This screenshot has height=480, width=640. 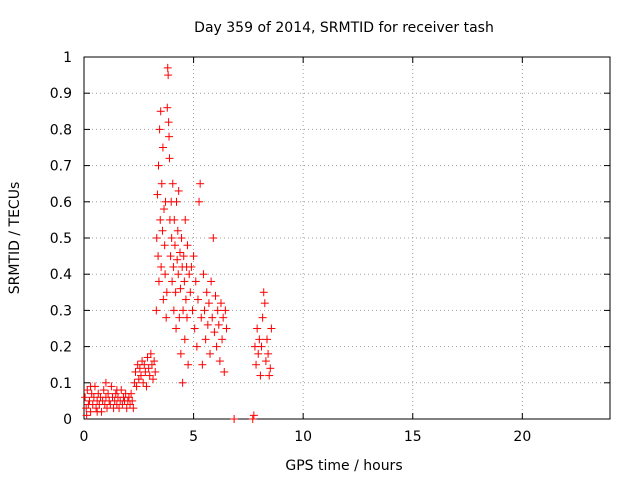 I want to click on y-tick-label: 0.5, so click(x=61, y=239).